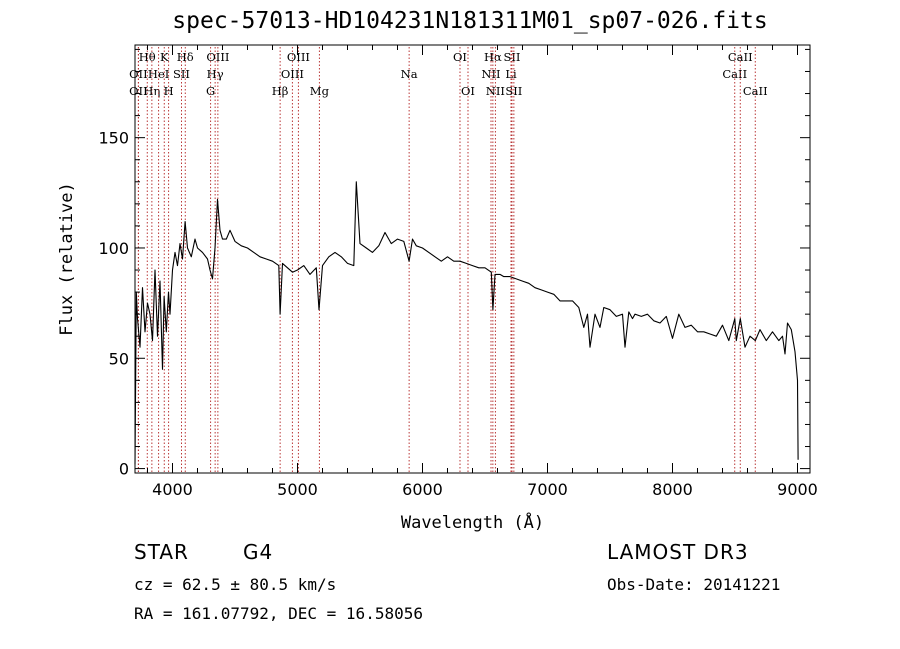 The height and width of the screenshot is (649, 900). I want to click on line-label: Mg, so click(320, 91).